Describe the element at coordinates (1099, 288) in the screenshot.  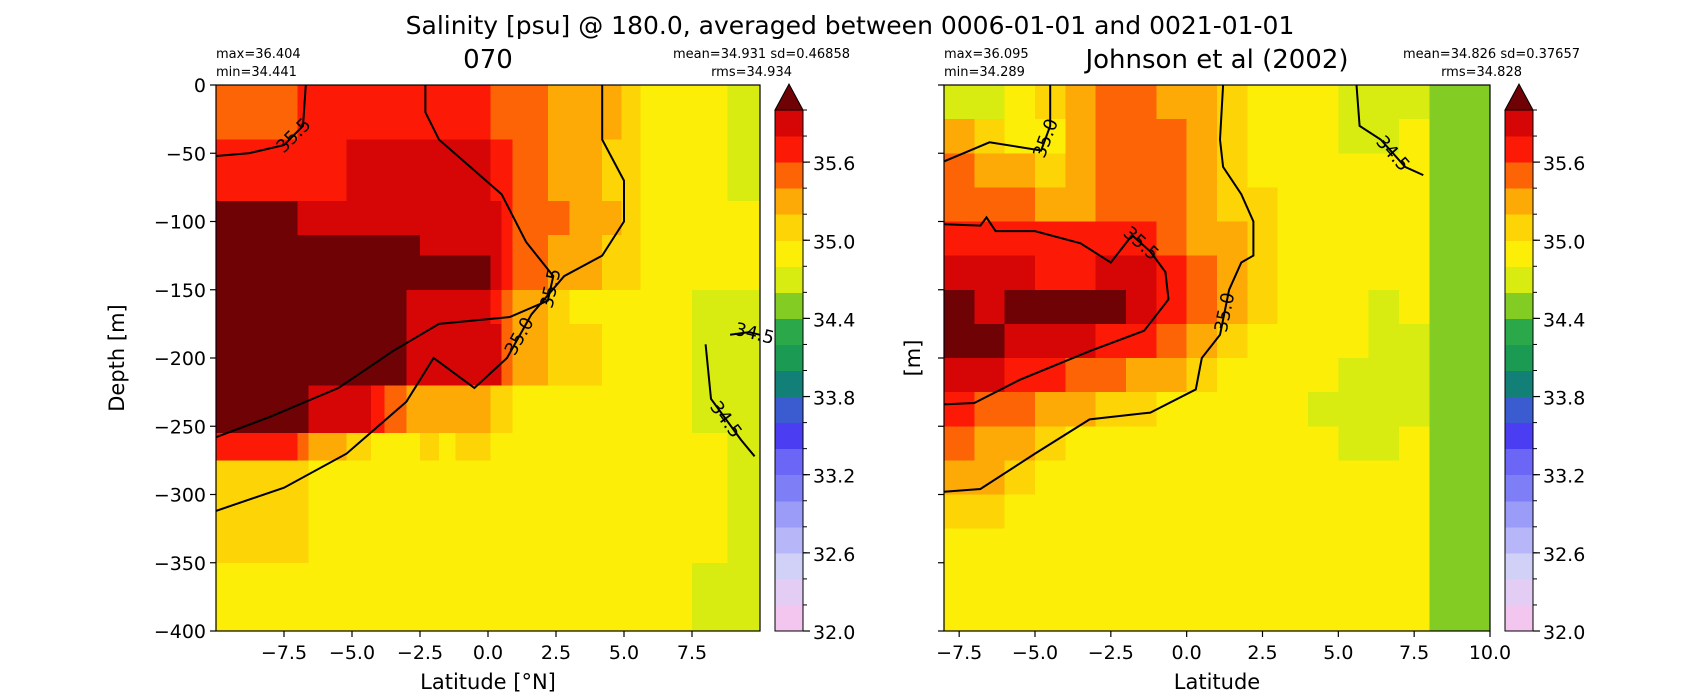
I see `contour-line` at that location.